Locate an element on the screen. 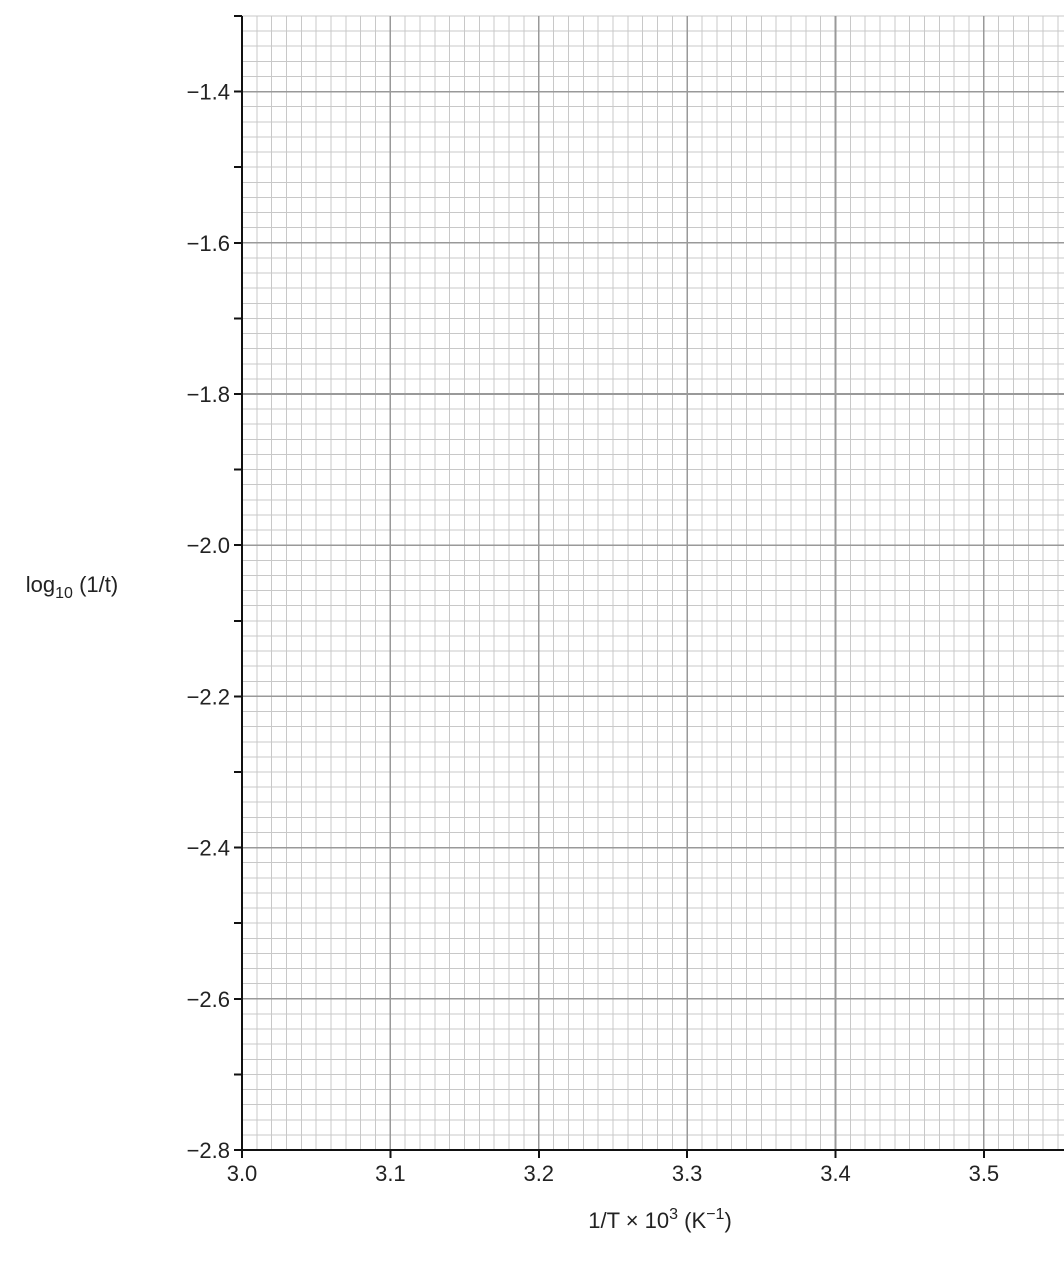  x-tick-label: 3.2 is located at coordinates (538, 1173).